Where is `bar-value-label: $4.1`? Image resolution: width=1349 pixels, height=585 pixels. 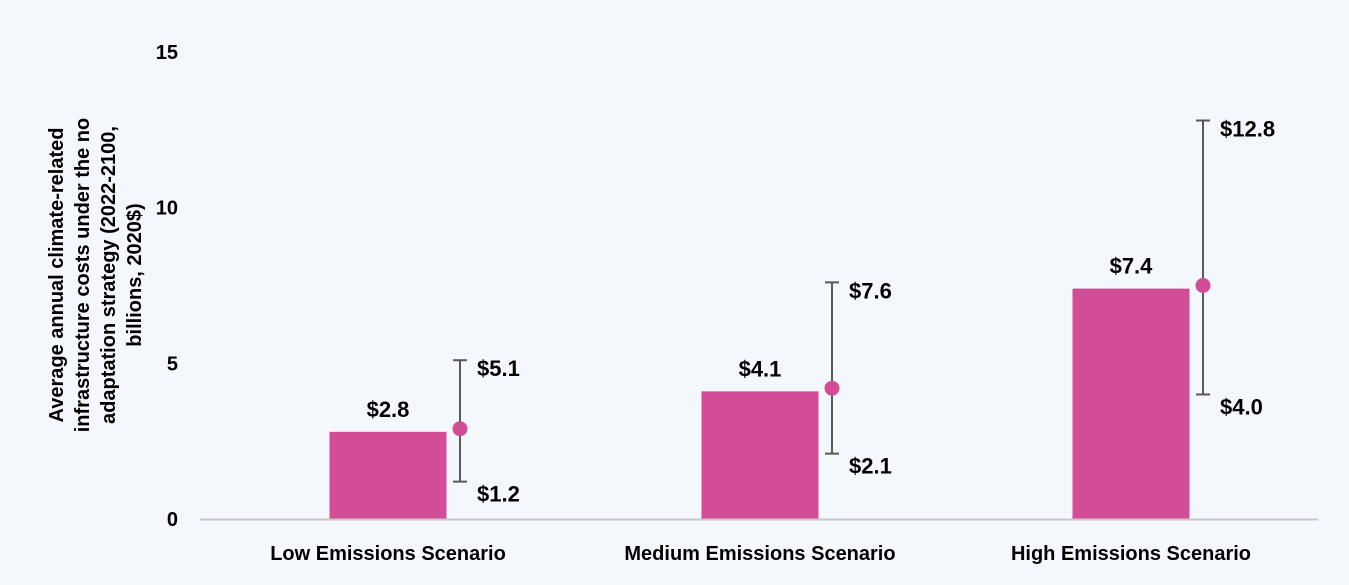 bar-value-label: $4.1 is located at coordinates (760, 368).